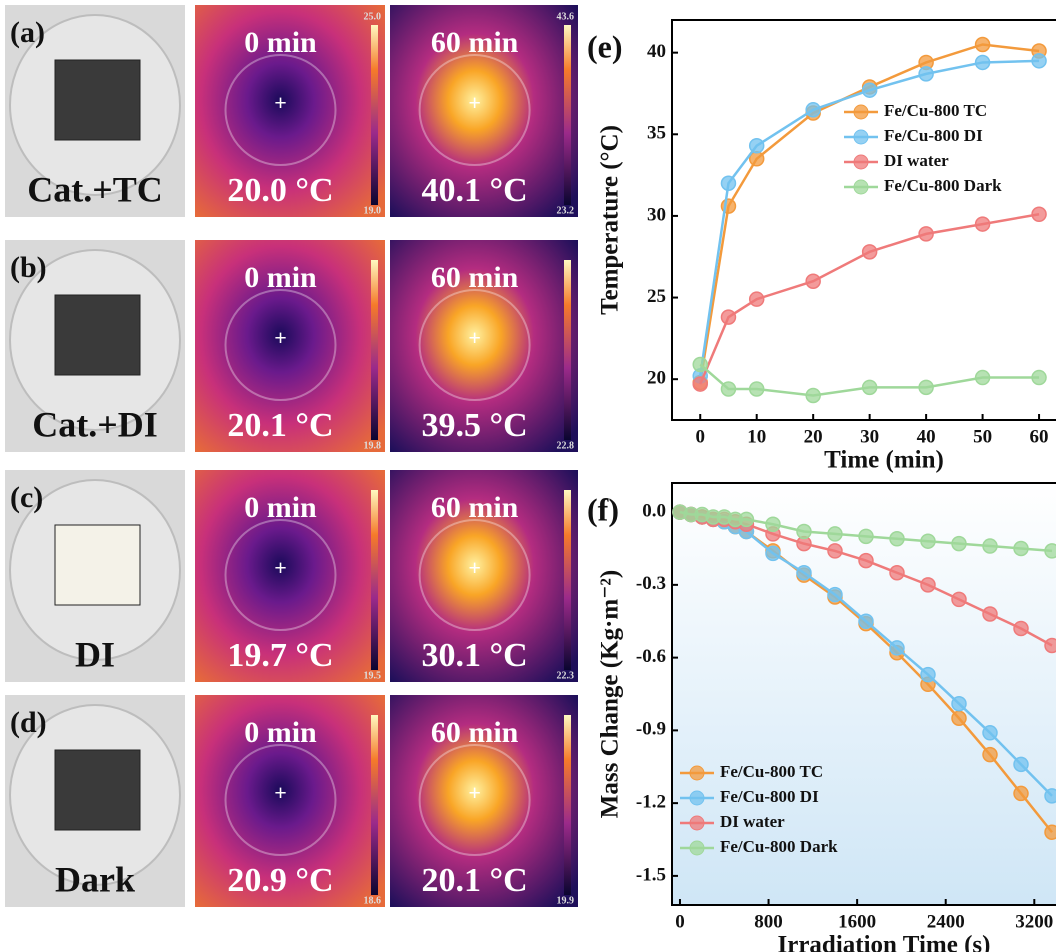 The width and height of the screenshot is (1056, 952). What do you see at coordinates (1039, 436) in the screenshot?
I see `x-tick-label: 60` at bounding box center [1039, 436].